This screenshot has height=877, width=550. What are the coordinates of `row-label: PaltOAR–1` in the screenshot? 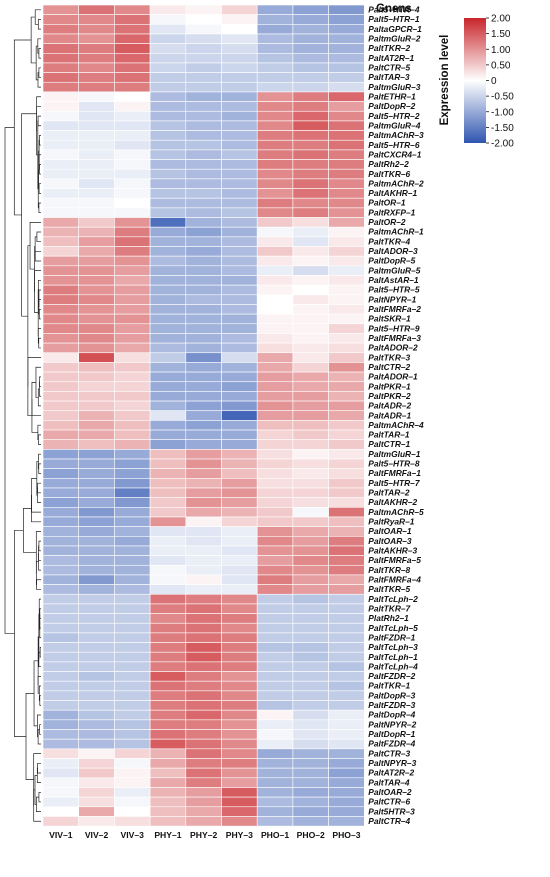 It's located at (390, 531).